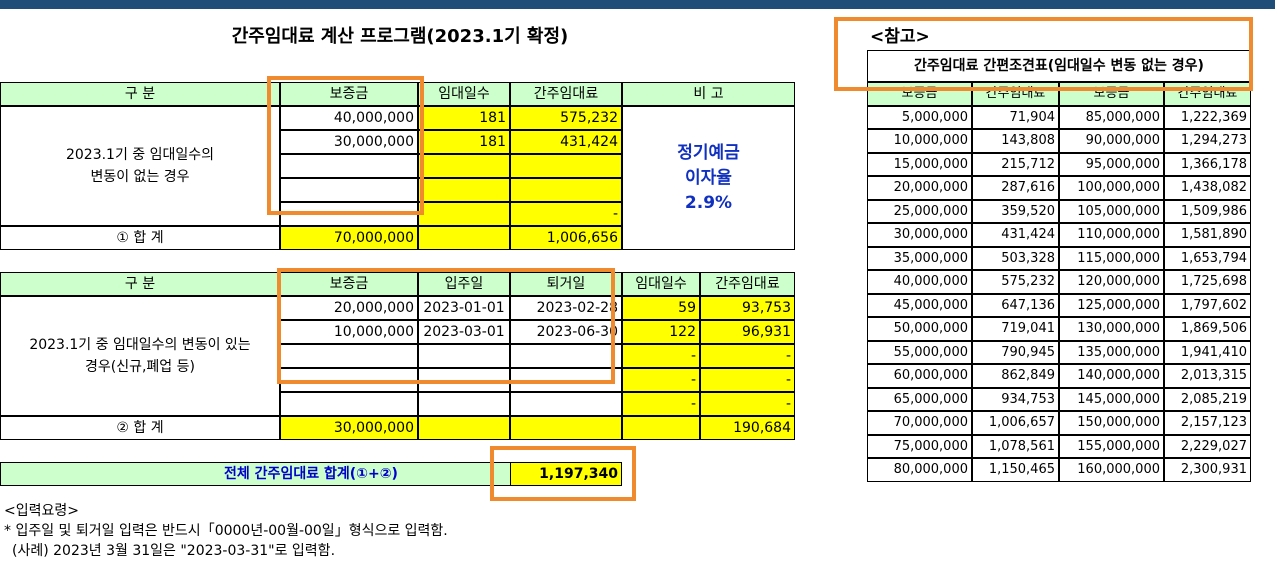  I want to click on ref-table-cell: 647,136, so click(1015, 305).